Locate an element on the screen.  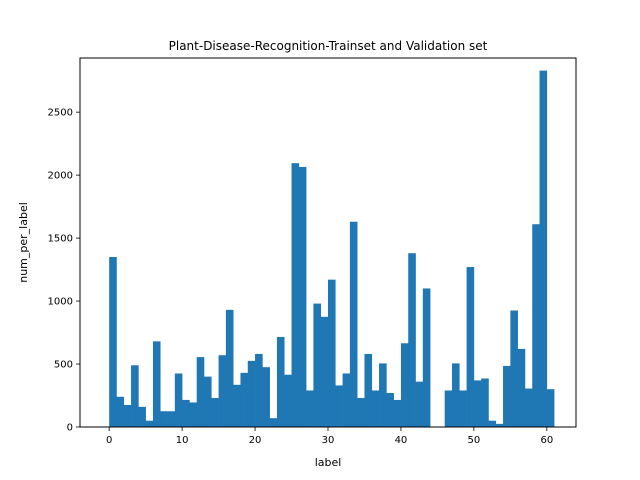
x-tick-label: 50 is located at coordinates (474, 440).